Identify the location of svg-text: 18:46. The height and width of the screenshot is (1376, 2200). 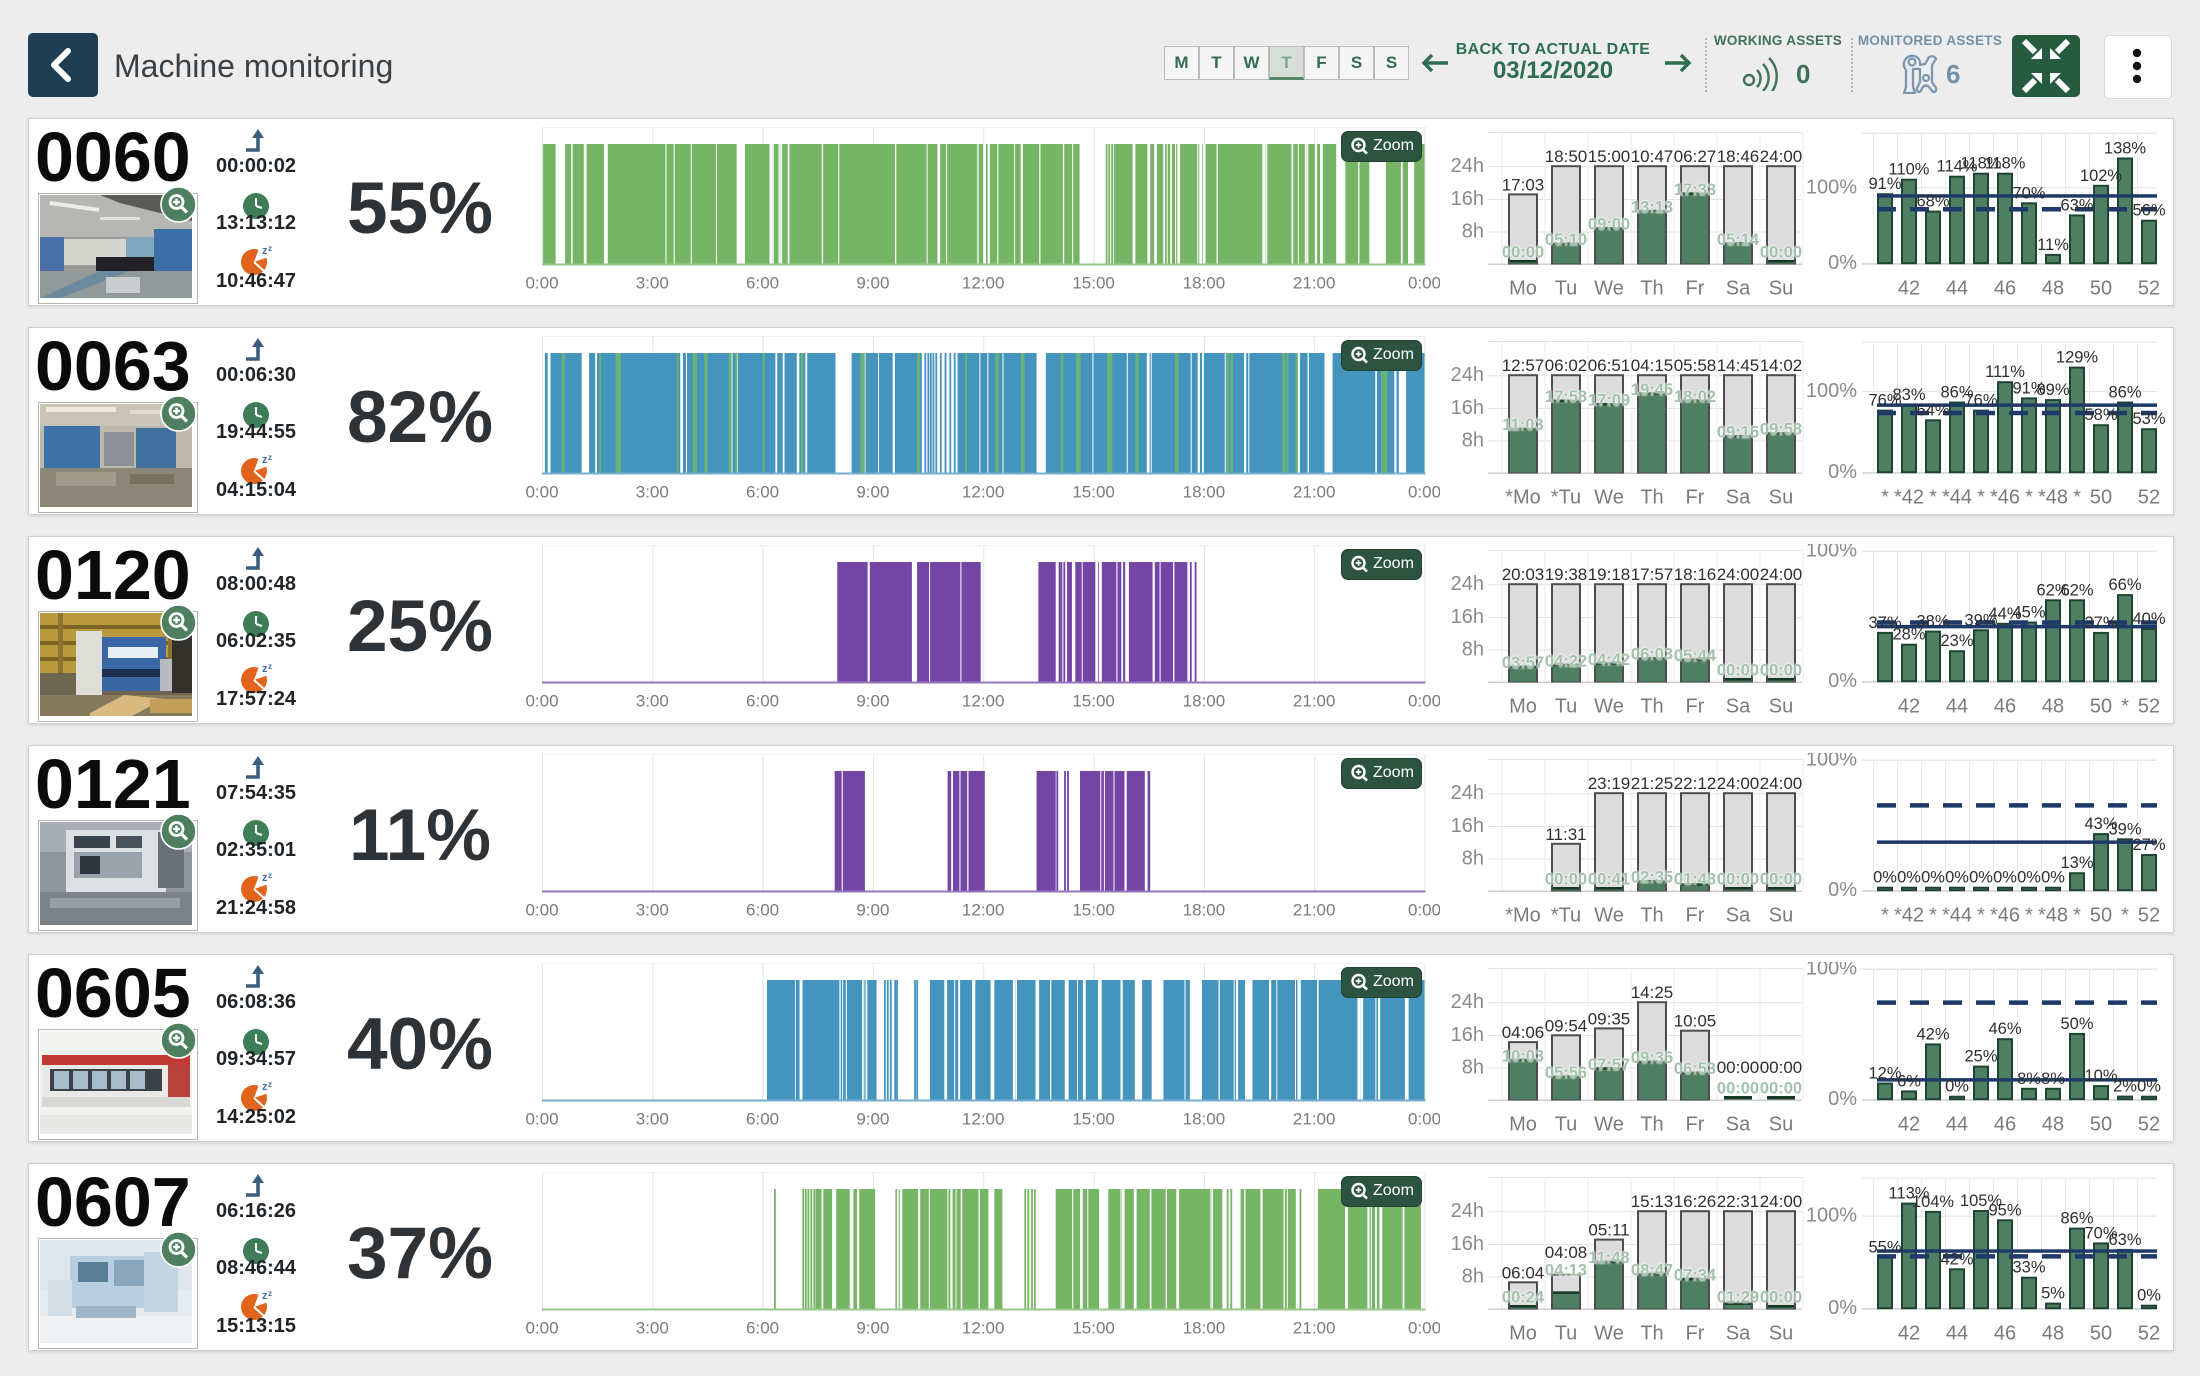
(1738, 156).